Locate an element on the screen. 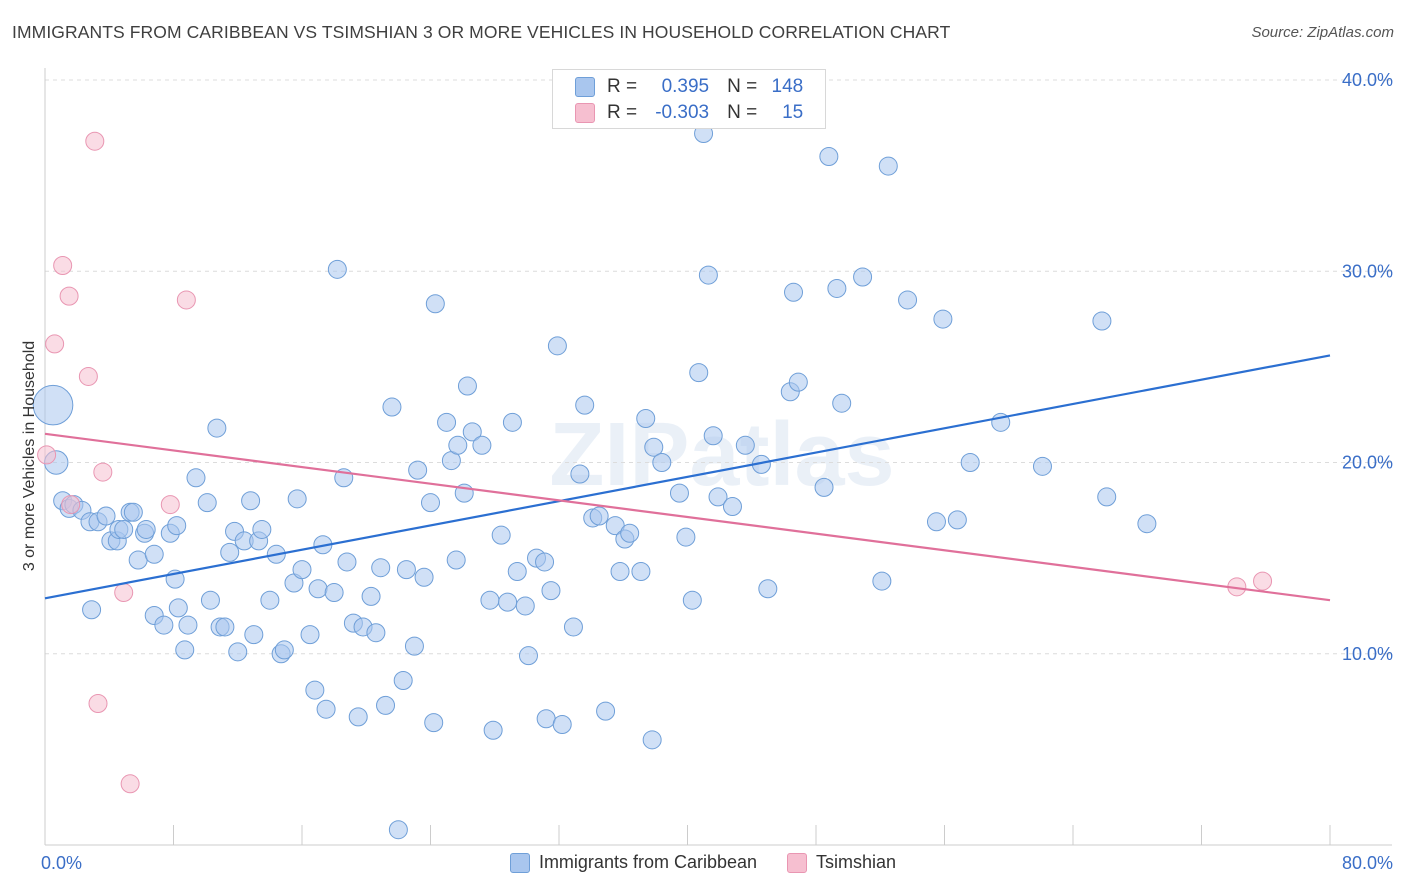 This screenshot has height=892, width=1406. legend-label: Tsimshian is located at coordinates (856, 862).